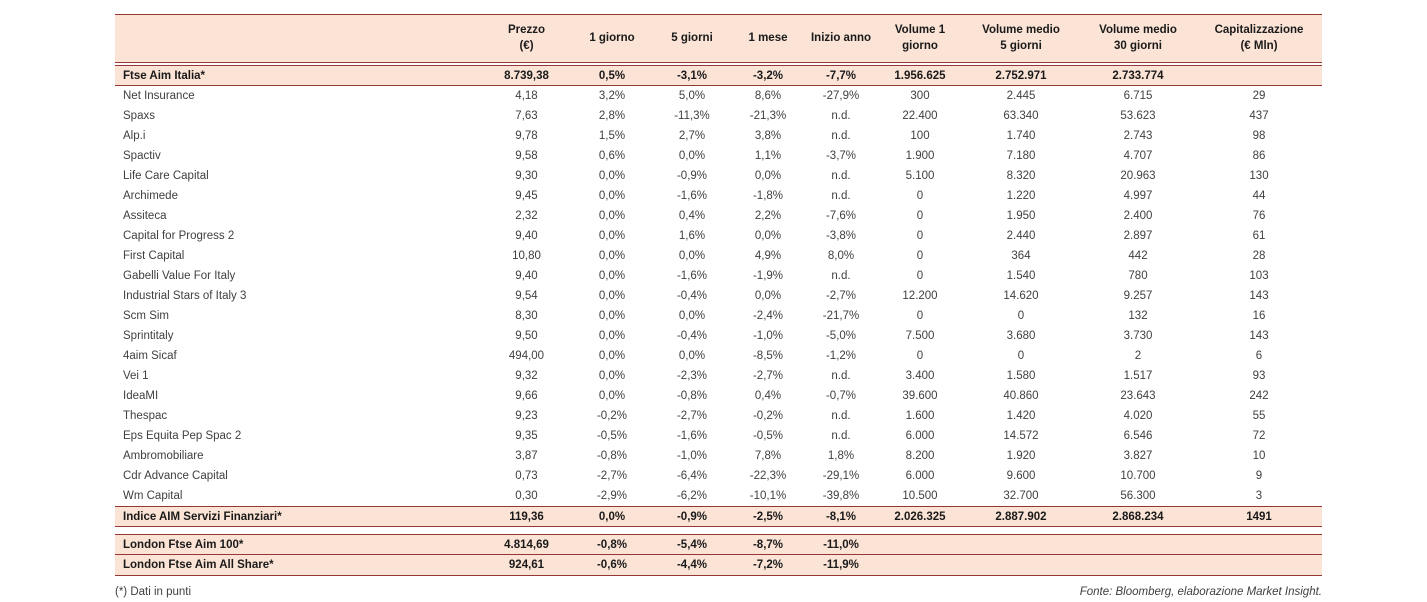 This screenshot has width=1427, height=602. Describe the element at coordinates (841, 96) in the screenshot. I see `value-cell: -27,9%` at that location.